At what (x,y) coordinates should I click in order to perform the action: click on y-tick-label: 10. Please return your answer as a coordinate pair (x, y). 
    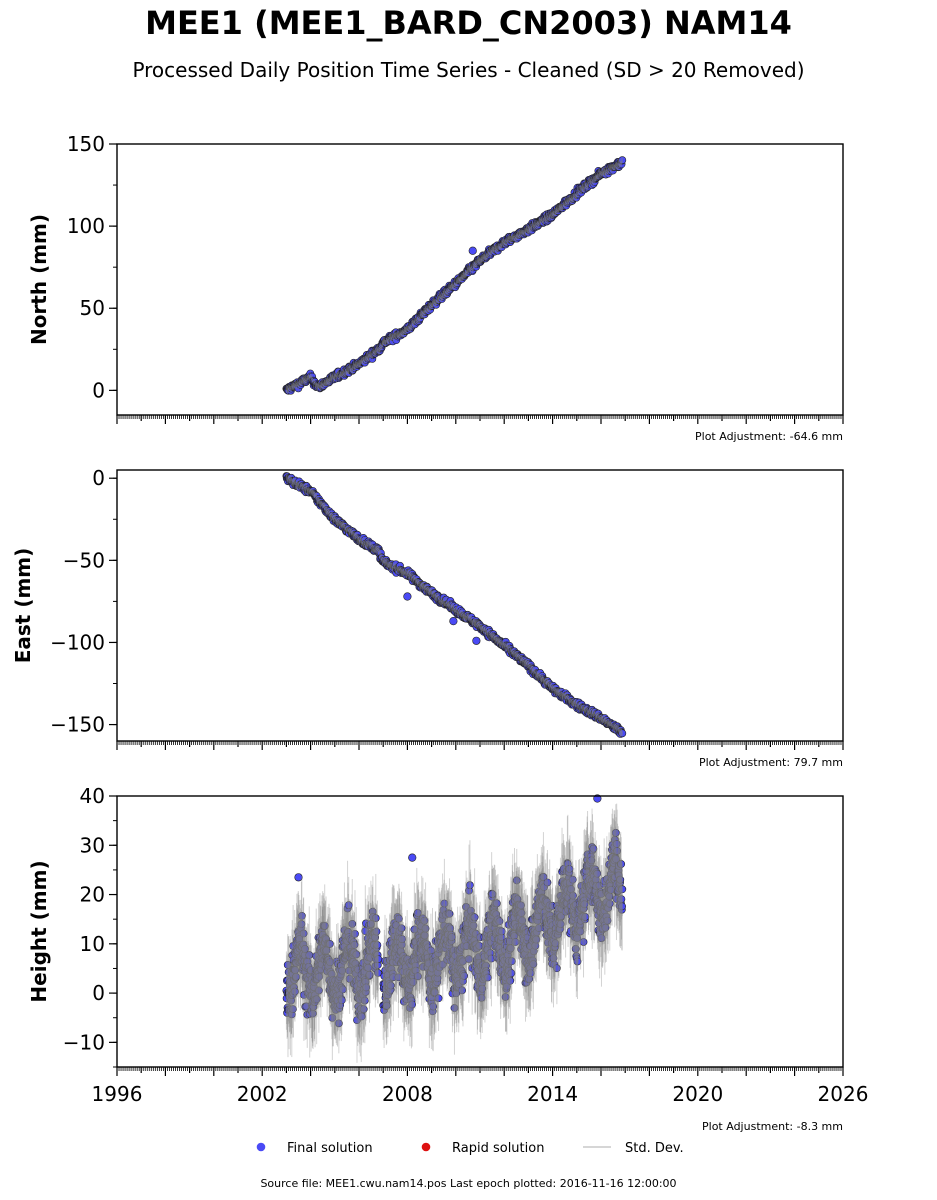
    Looking at the image, I should click on (92, 944).